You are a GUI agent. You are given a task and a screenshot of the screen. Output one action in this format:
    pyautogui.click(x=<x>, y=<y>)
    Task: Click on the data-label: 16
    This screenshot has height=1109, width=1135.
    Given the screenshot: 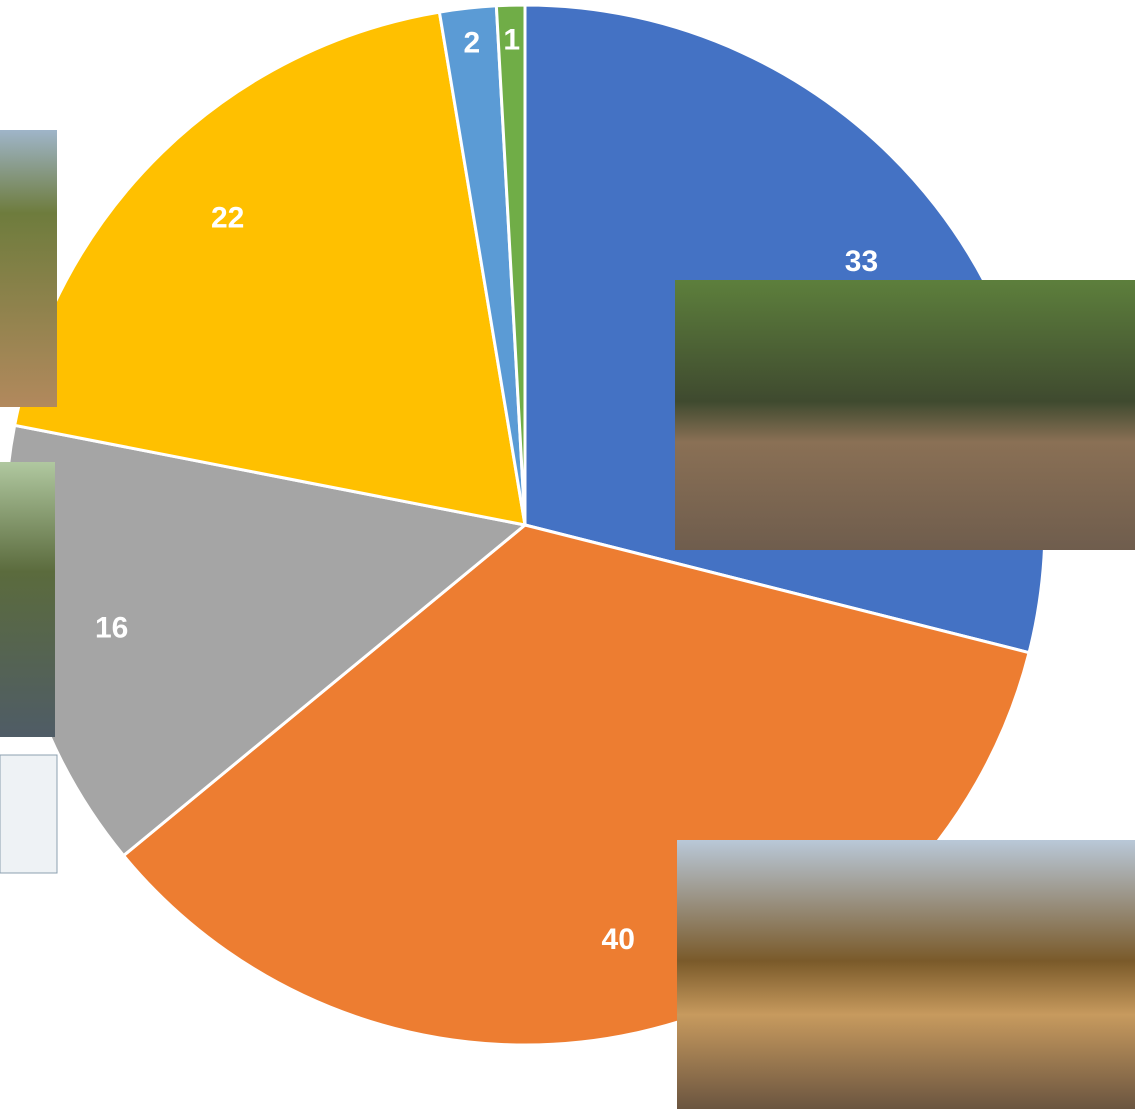 What is the action you would take?
    pyautogui.click(x=111, y=628)
    